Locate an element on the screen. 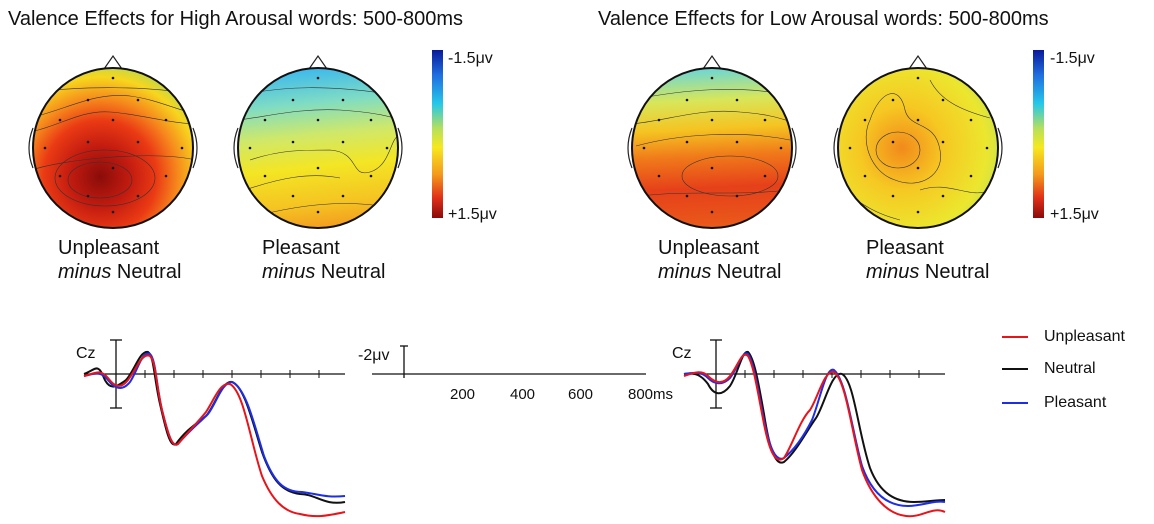 The image size is (1154, 524). erp-low-neutral is located at coordinates (814, 427).